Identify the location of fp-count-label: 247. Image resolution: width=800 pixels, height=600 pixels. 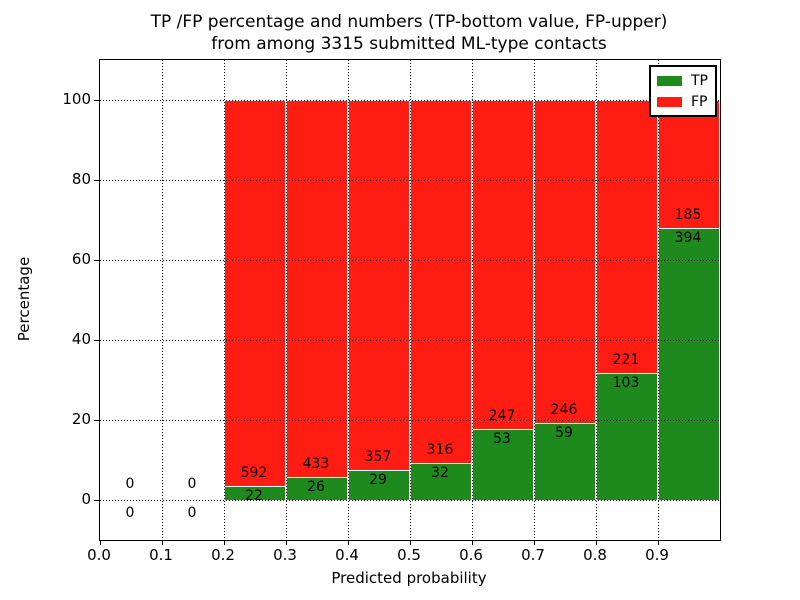
(502, 416).